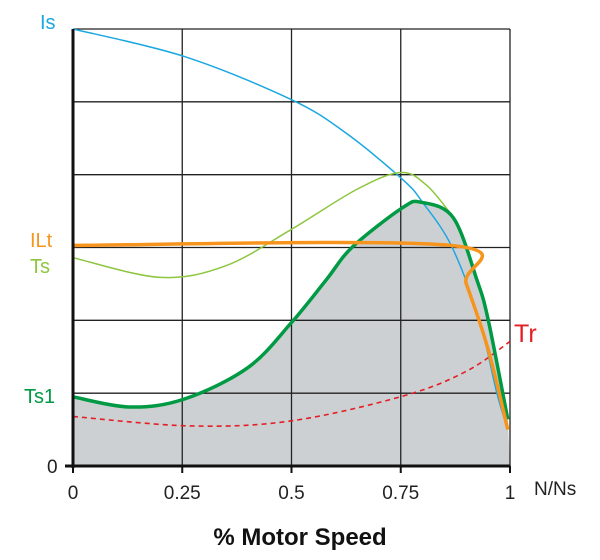 This screenshot has width=600, height=560. What do you see at coordinates (52, 467) in the screenshot?
I see `y-tick-0: 0` at bounding box center [52, 467].